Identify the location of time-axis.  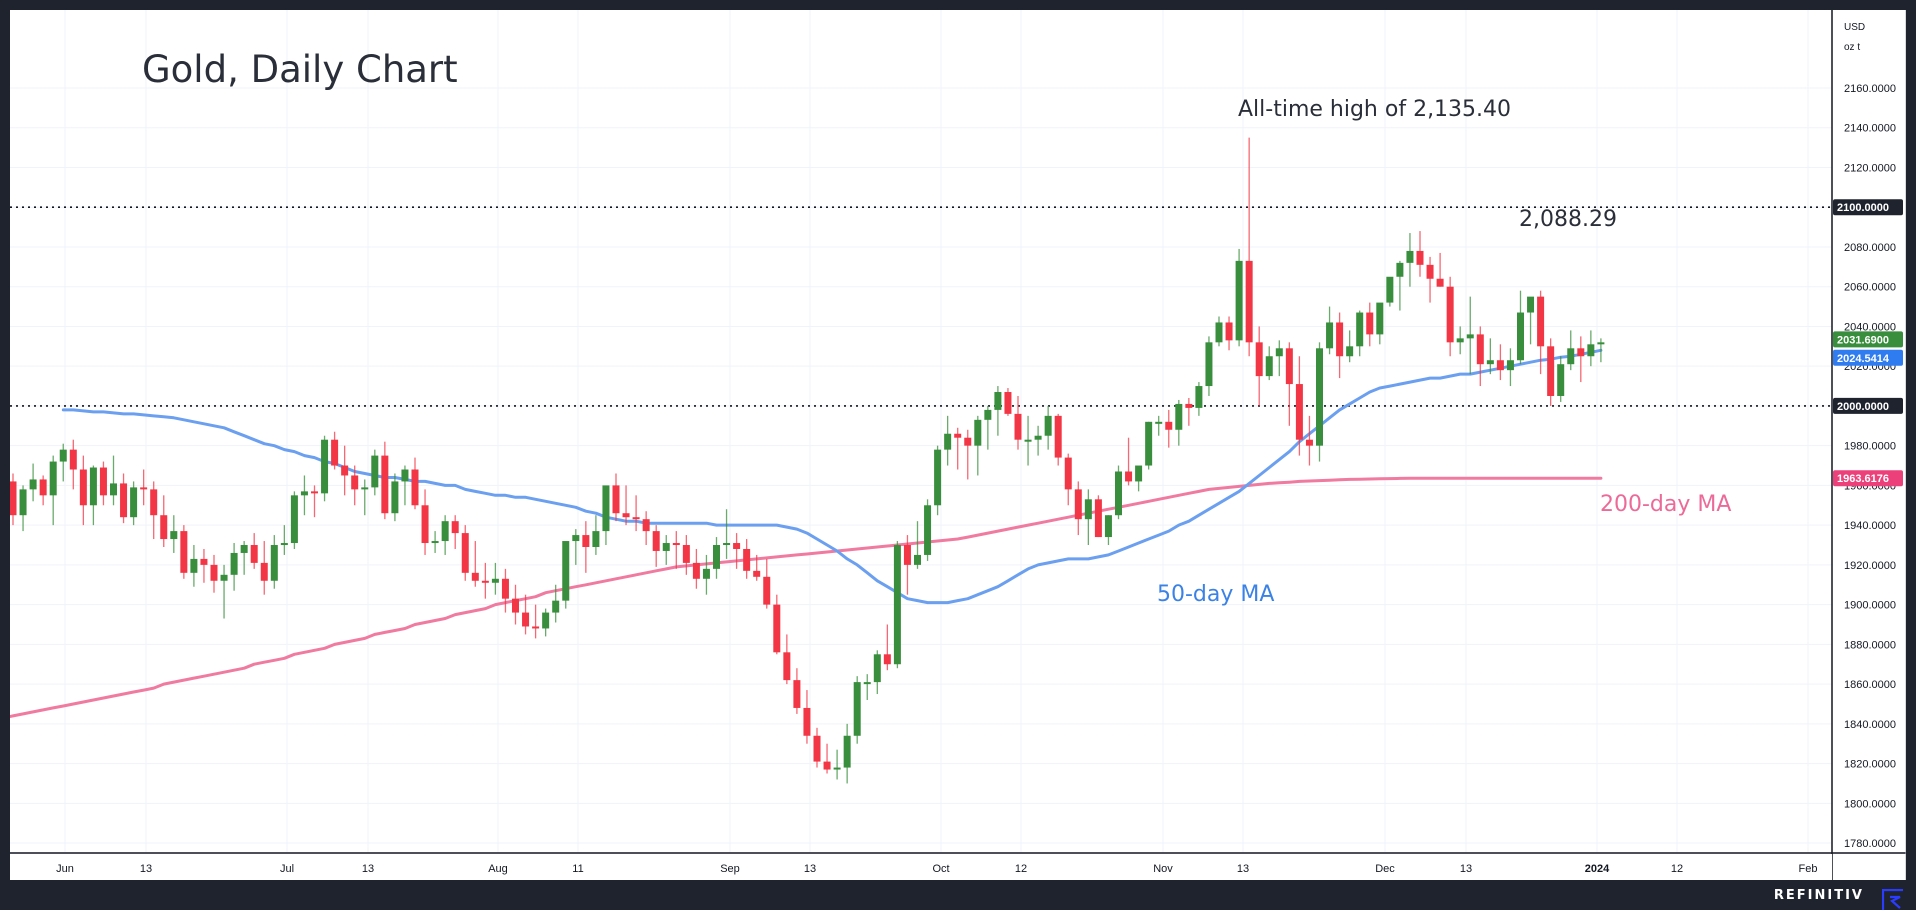
(921, 867).